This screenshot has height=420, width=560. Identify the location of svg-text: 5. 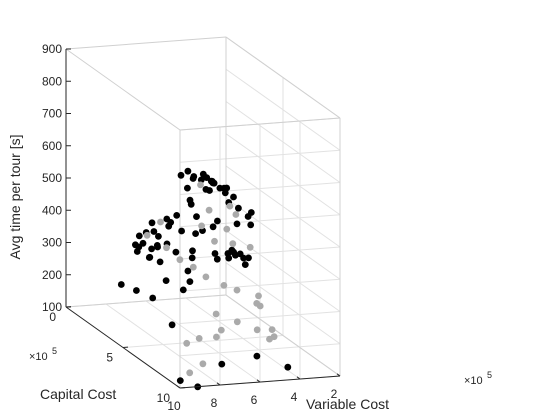
(489, 375).